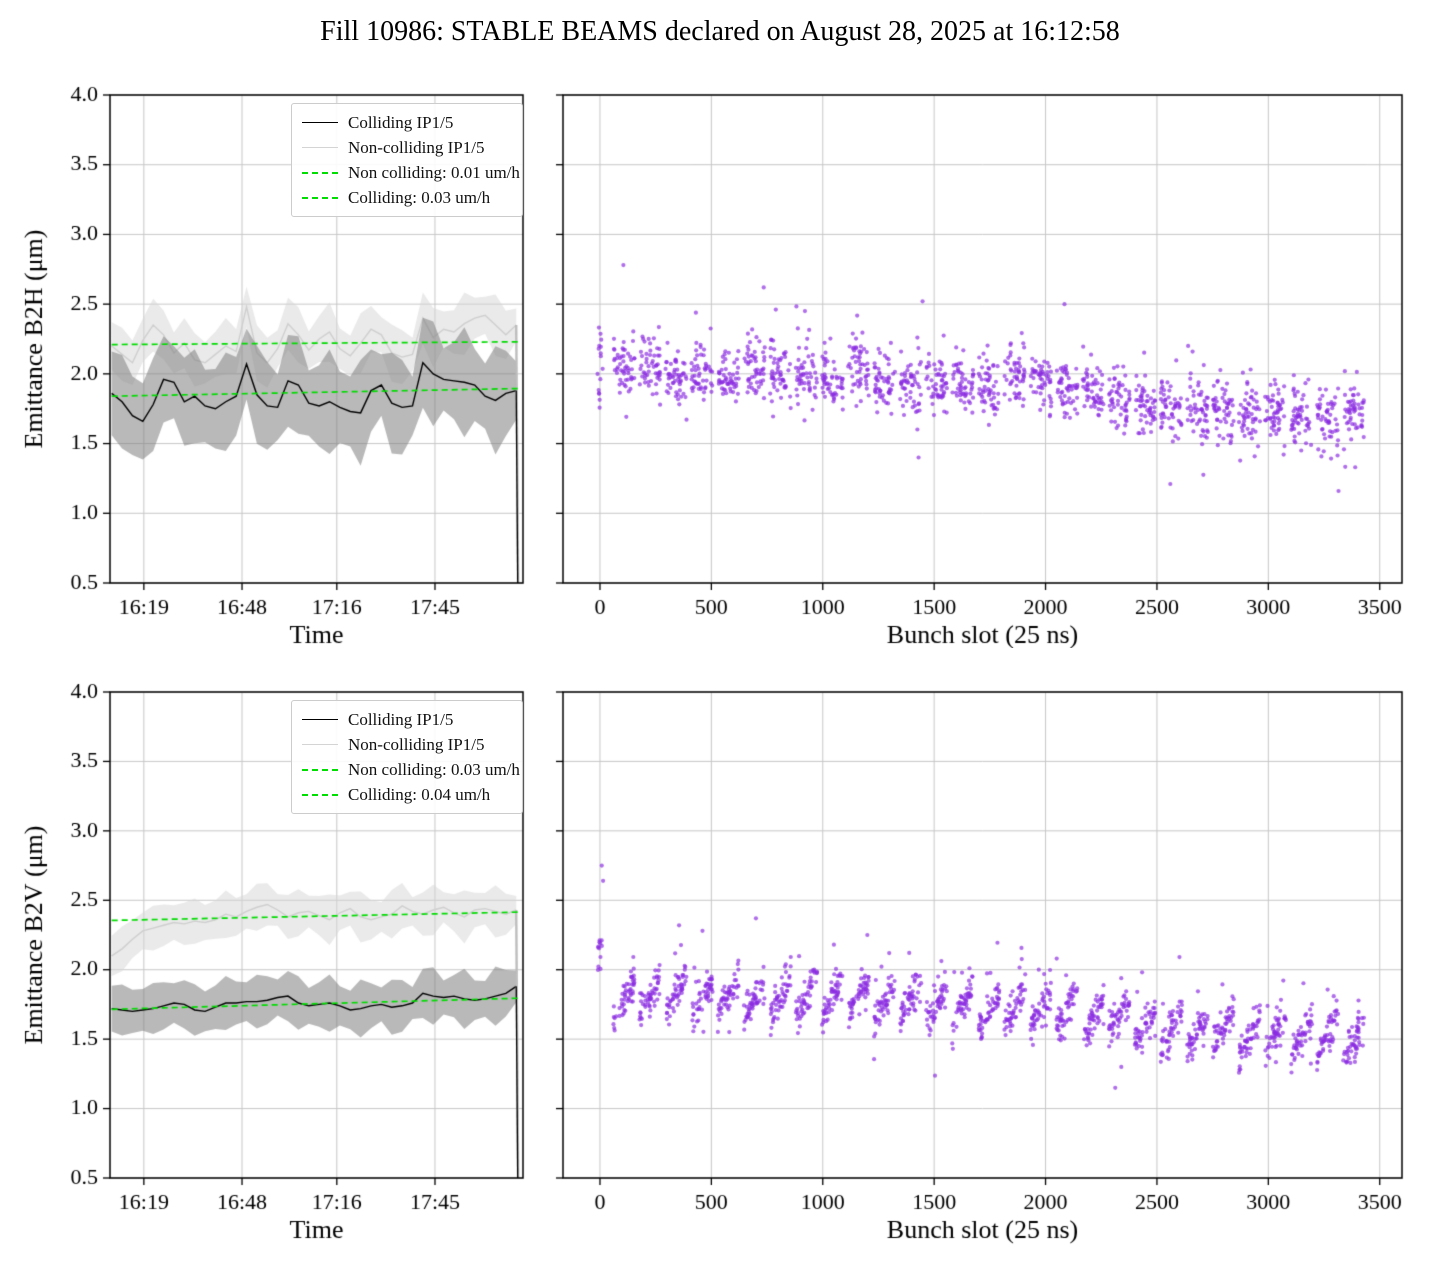 The image size is (1440, 1280). Describe the element at coordinates (434, 172) in the screenshot. I see `legend-item-label: Non colliding: 0.01 um/h` at that location.